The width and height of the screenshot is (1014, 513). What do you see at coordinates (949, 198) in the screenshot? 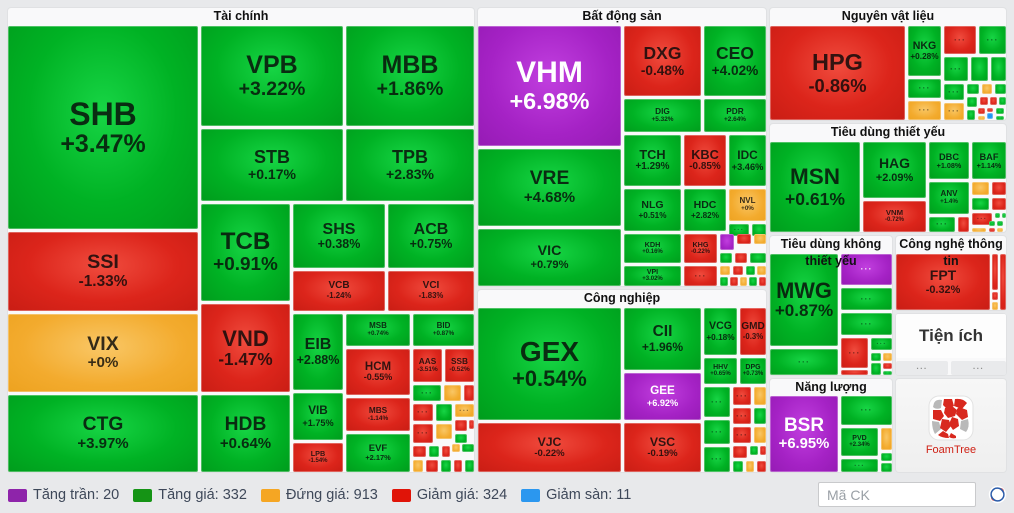
I see `tile-ANV: ANV +1.4%` at bounding box center [949, 198].